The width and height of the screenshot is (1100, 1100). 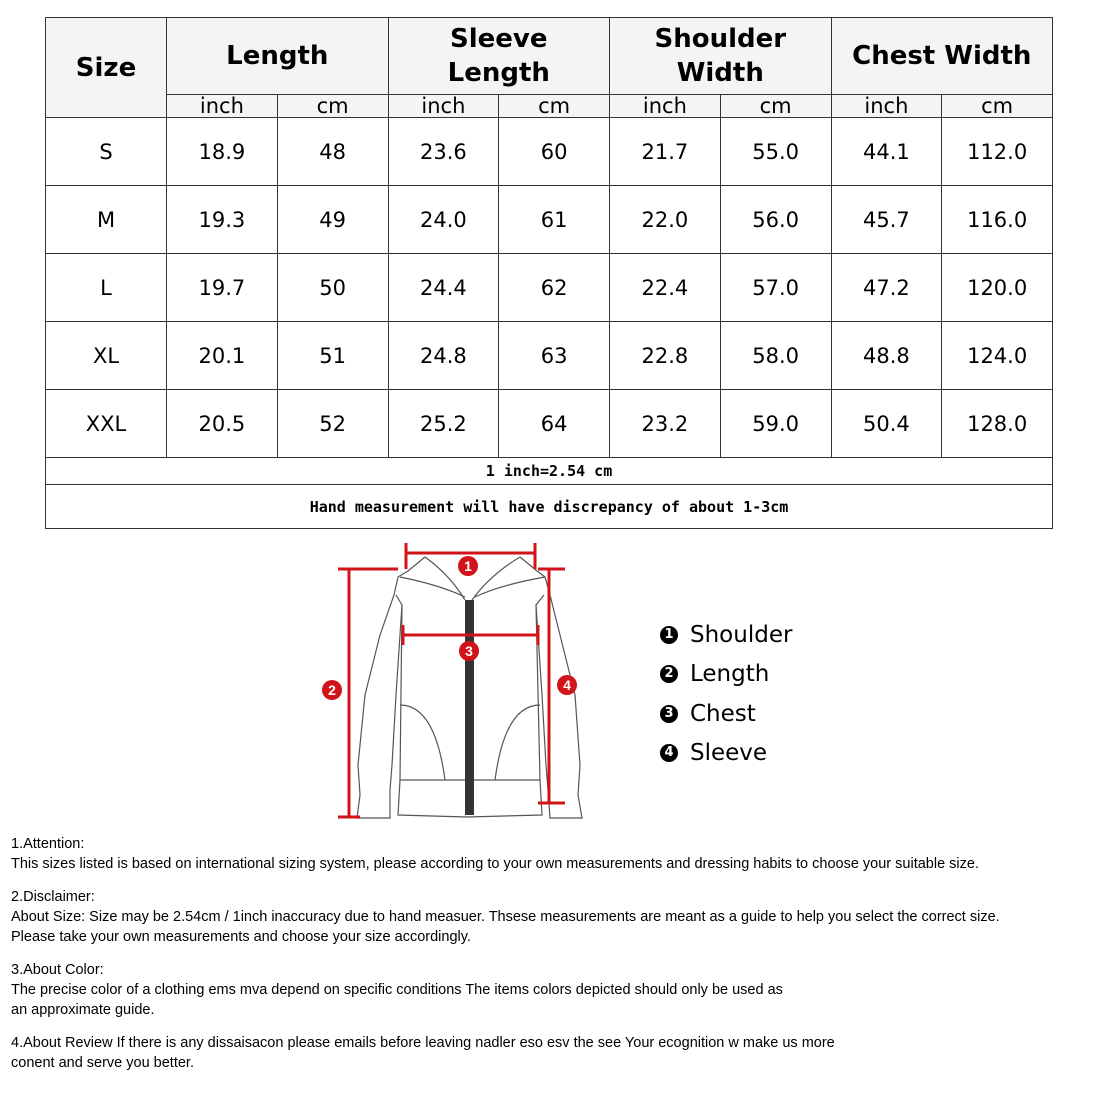 I want to click on measurement-cell: 44.1, so click(x=886, y=151).